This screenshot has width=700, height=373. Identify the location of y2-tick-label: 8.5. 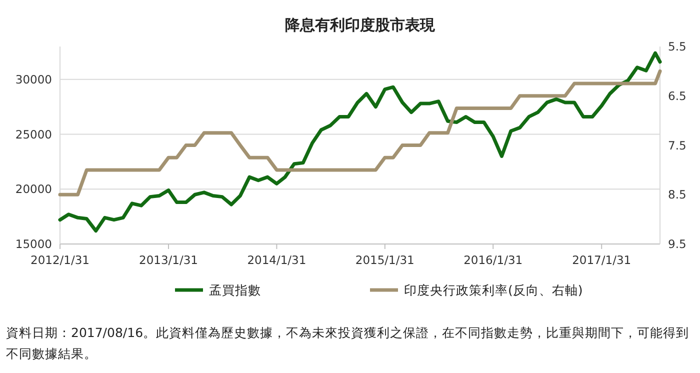
(677, 195).